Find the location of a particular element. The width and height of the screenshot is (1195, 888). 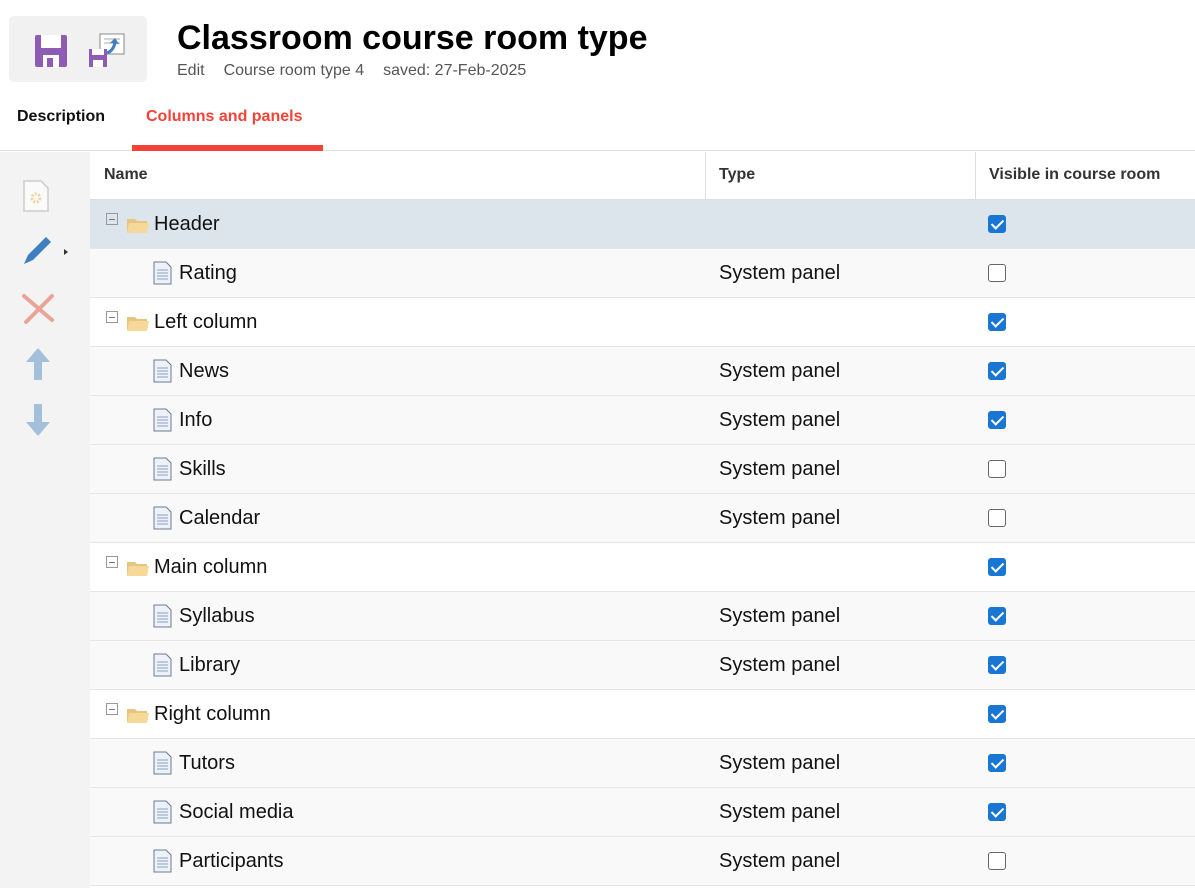

delete-icon is located at coordinates (38, 308).